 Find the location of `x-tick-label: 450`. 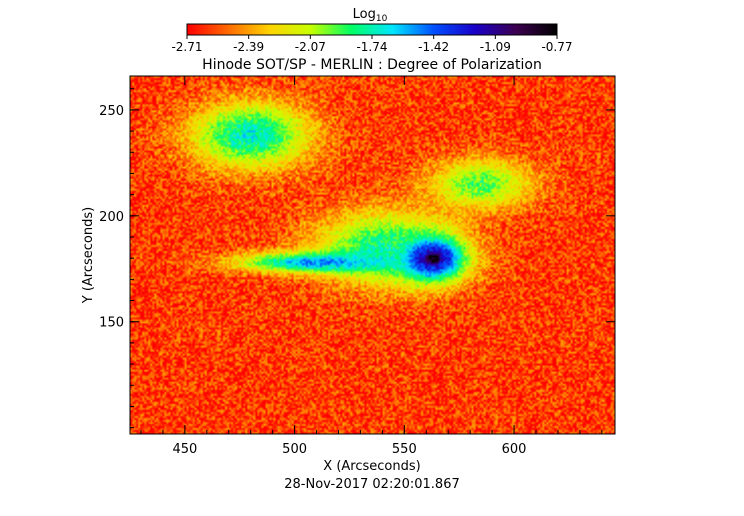

x-tick-label: 450 is located at coordinates (184, 449).